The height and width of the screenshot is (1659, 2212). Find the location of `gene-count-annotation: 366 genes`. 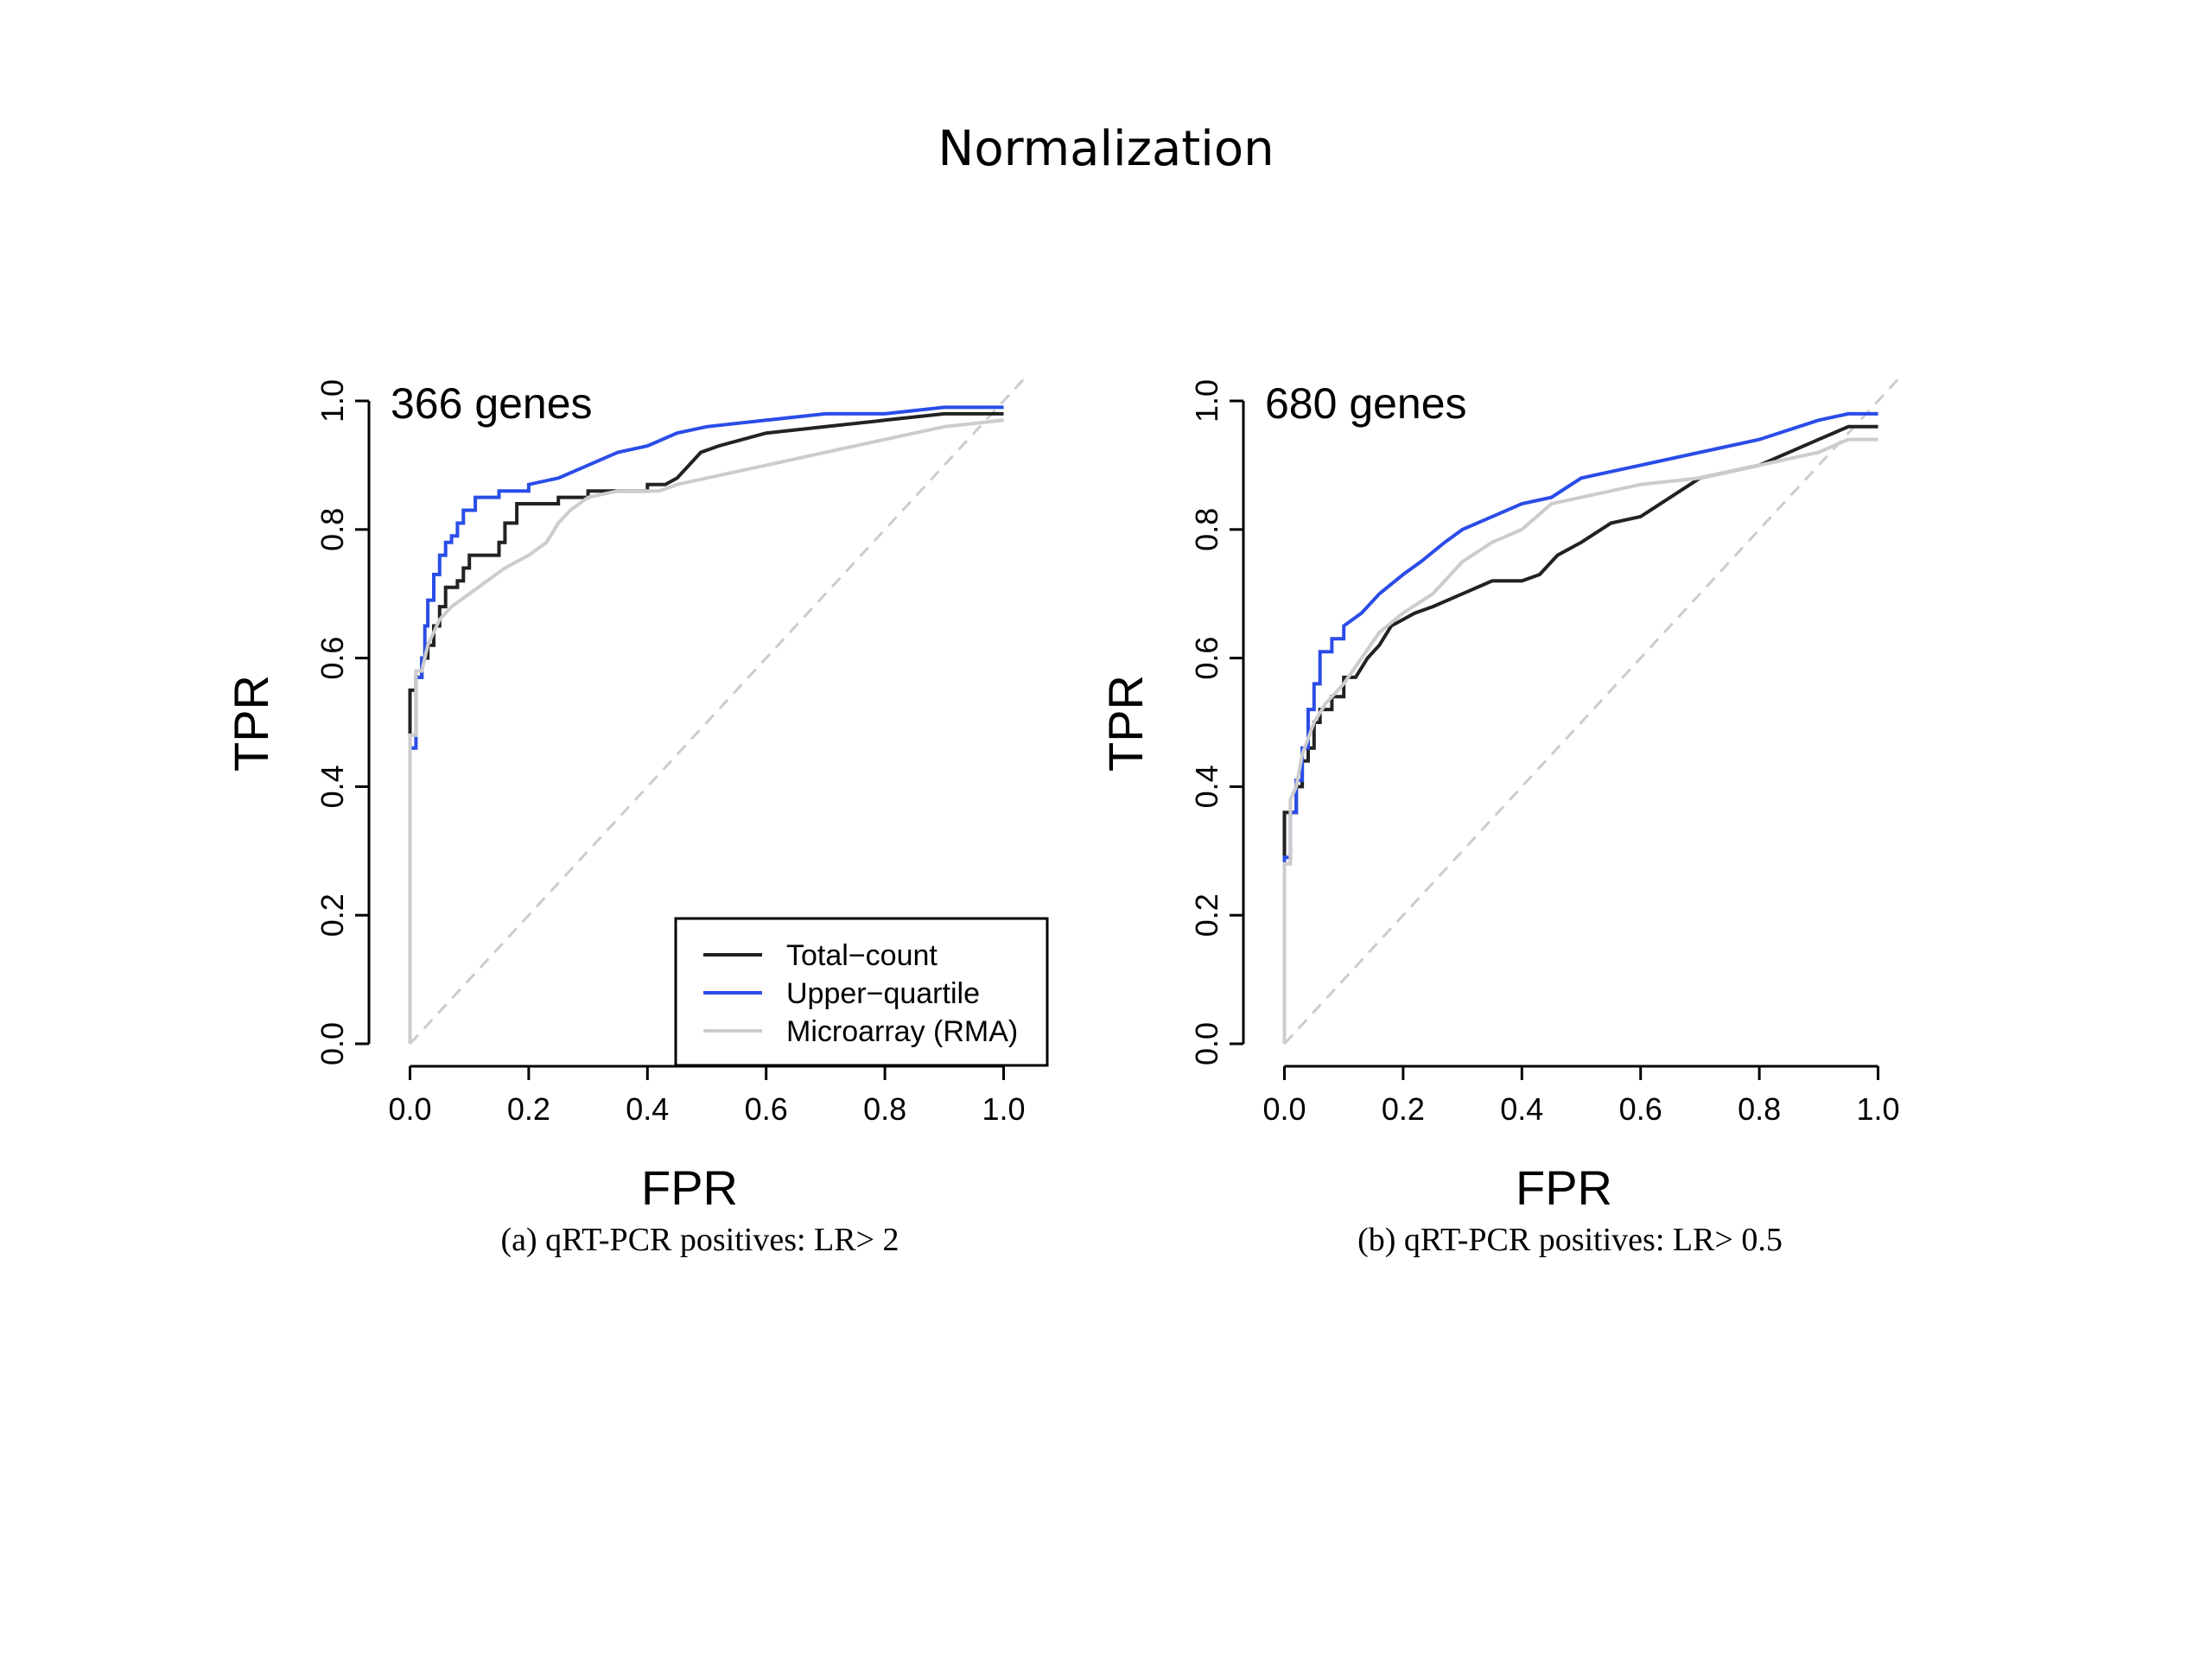

gene-count-annotation: 366 genes is located at coordinates (492, 403).